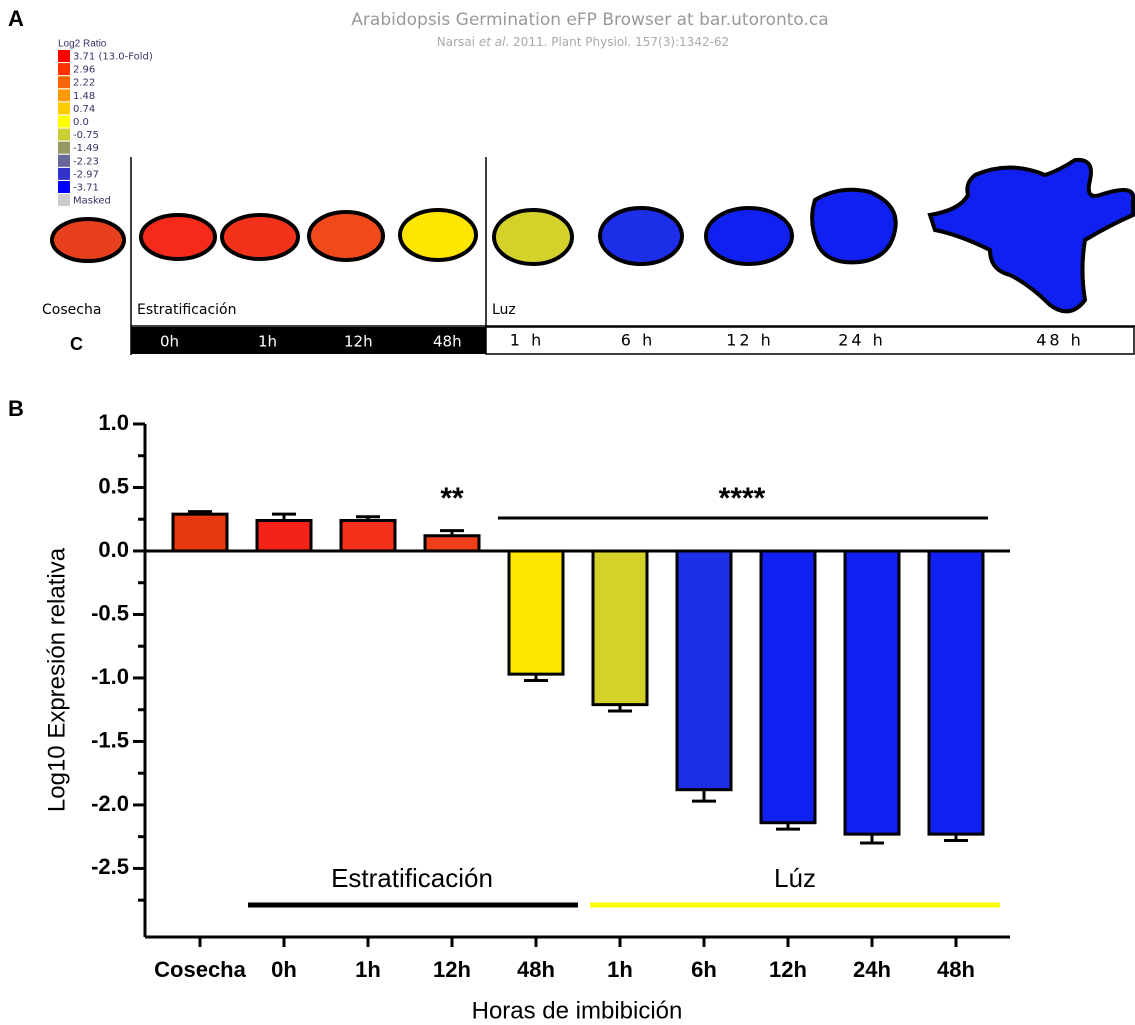 This screenshot has height=1025, width=1135. What do you see at coordinates (84, 70) in the screenshot?
I see `legend-label: 2.96` at bounding box center [84, 70].